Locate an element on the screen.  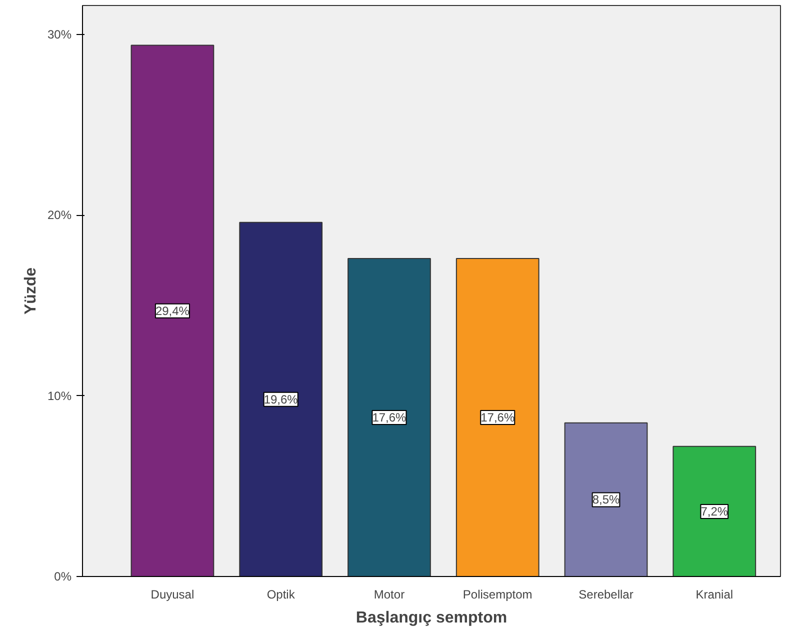
x-tick-label: Polisemptom is located at coordinates (497, 595).